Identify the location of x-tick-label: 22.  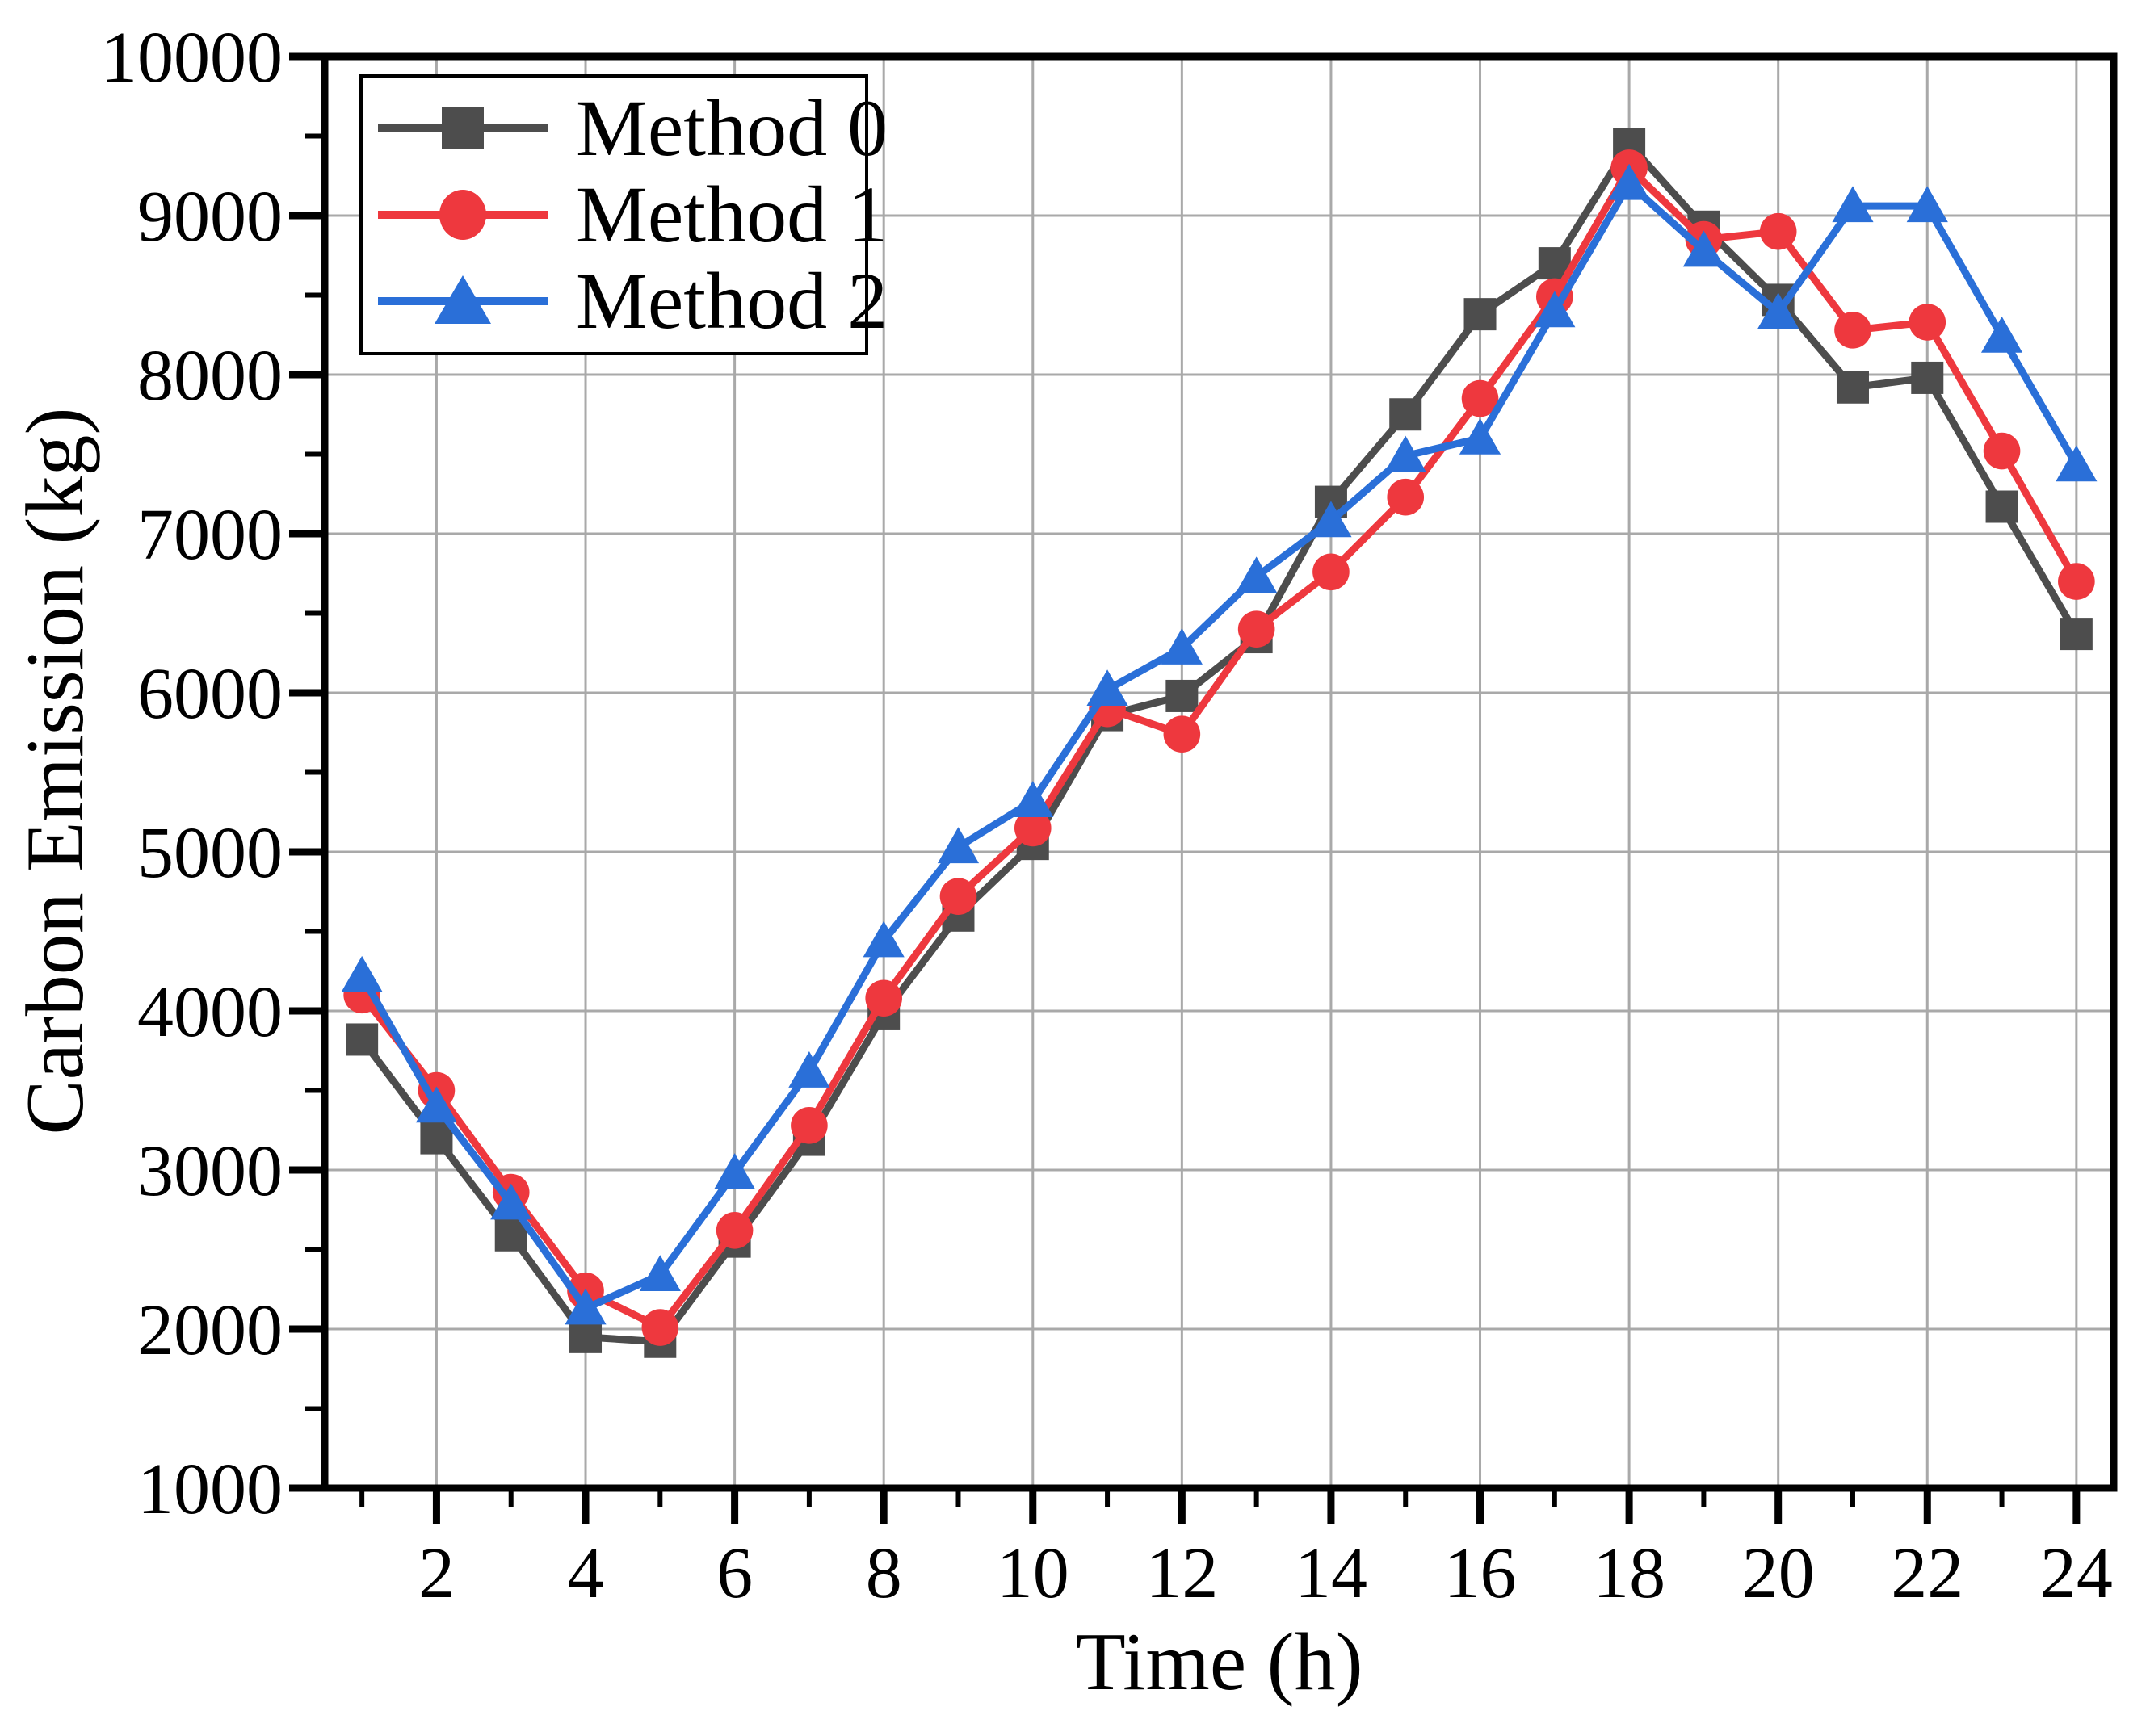
(1927, 1573).